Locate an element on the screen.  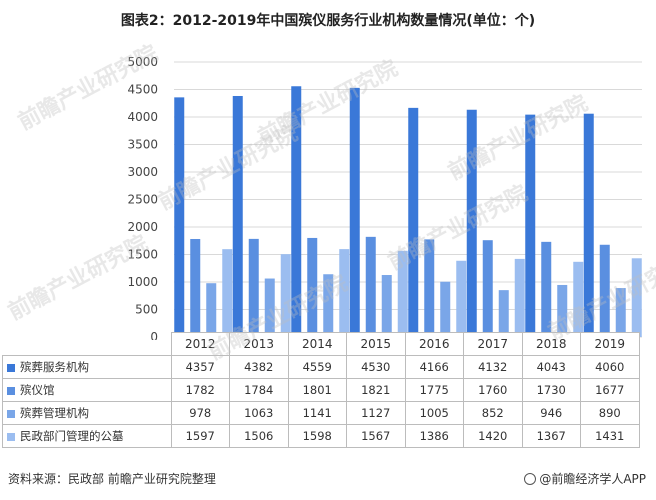
data-label: 4060 is located at coordinates (610, 367).